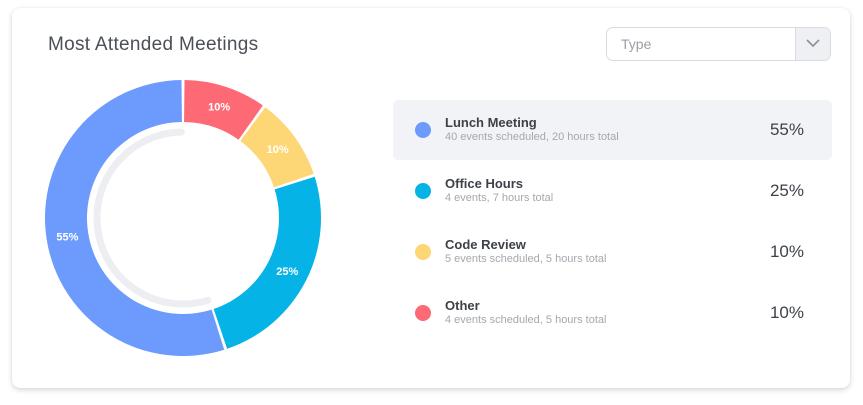  I want to click on donut-slice-other, so click(223, 110).